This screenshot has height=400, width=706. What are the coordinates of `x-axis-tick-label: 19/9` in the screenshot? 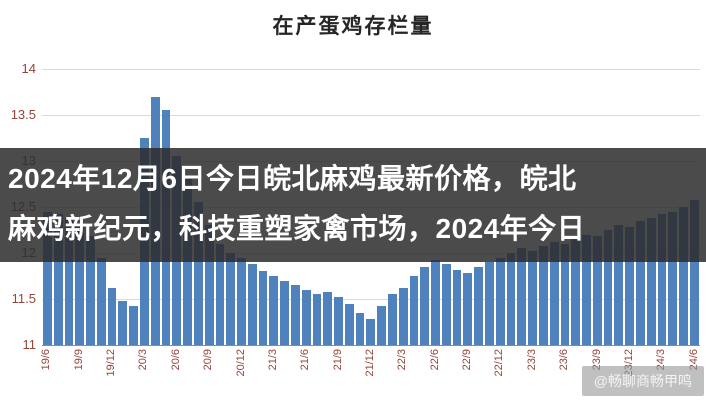 It's located at (78, 360).